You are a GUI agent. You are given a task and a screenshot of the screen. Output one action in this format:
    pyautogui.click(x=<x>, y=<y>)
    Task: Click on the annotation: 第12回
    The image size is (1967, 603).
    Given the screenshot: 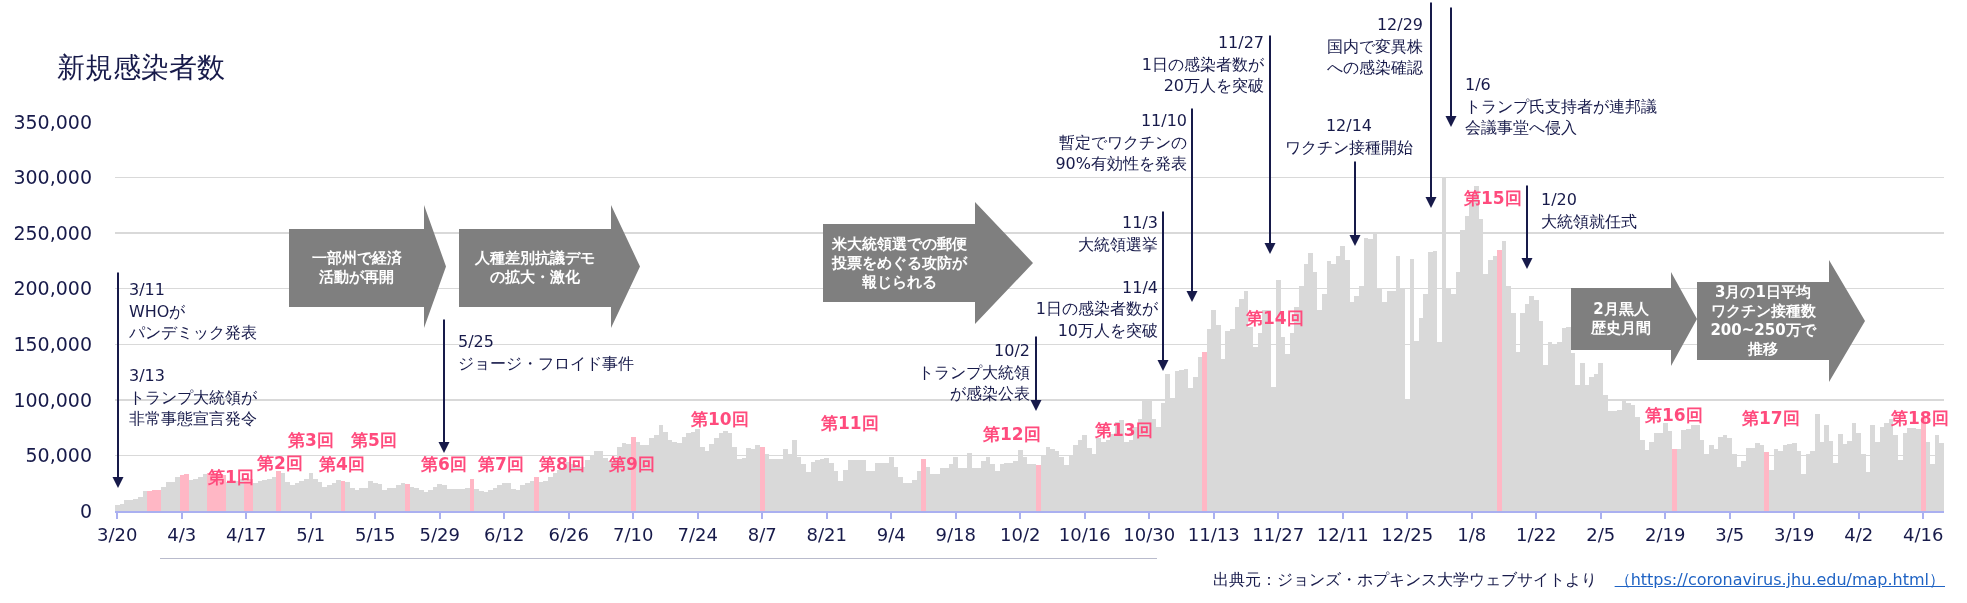 What is the action you would take?
    pyautogui.click(x=1011, y=434)
    